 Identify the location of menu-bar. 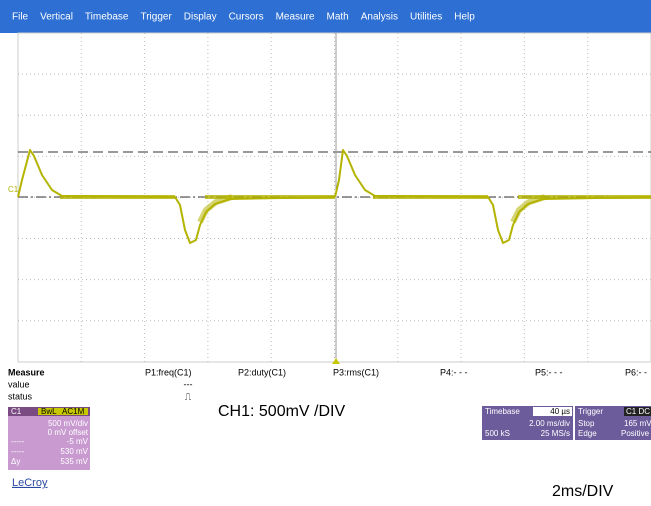
(325, 16).